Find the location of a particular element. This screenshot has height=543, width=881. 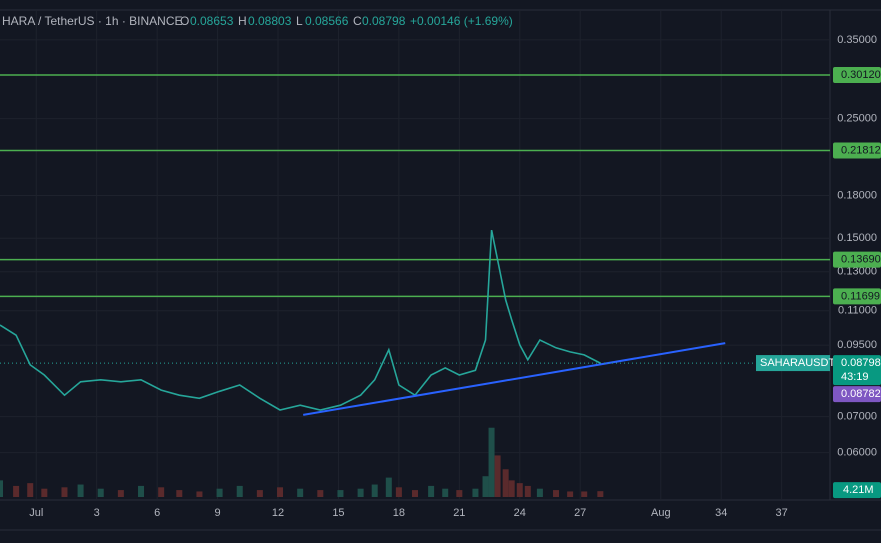

x-tick-label: 12 is located at coordinates (278, 513).